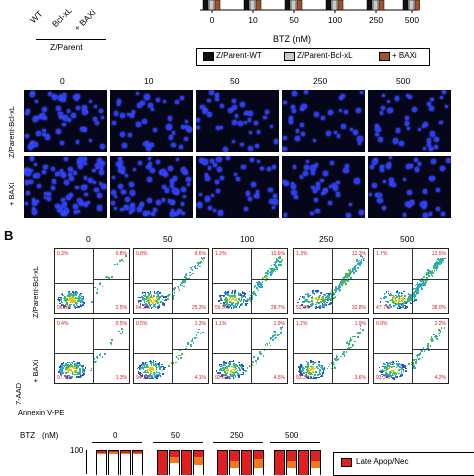 The height and width of the screenshot is (476, 474). Describe the element at coordinates (237, 121) in the screenshot. I see `micrograph-r0-c2` at that location.